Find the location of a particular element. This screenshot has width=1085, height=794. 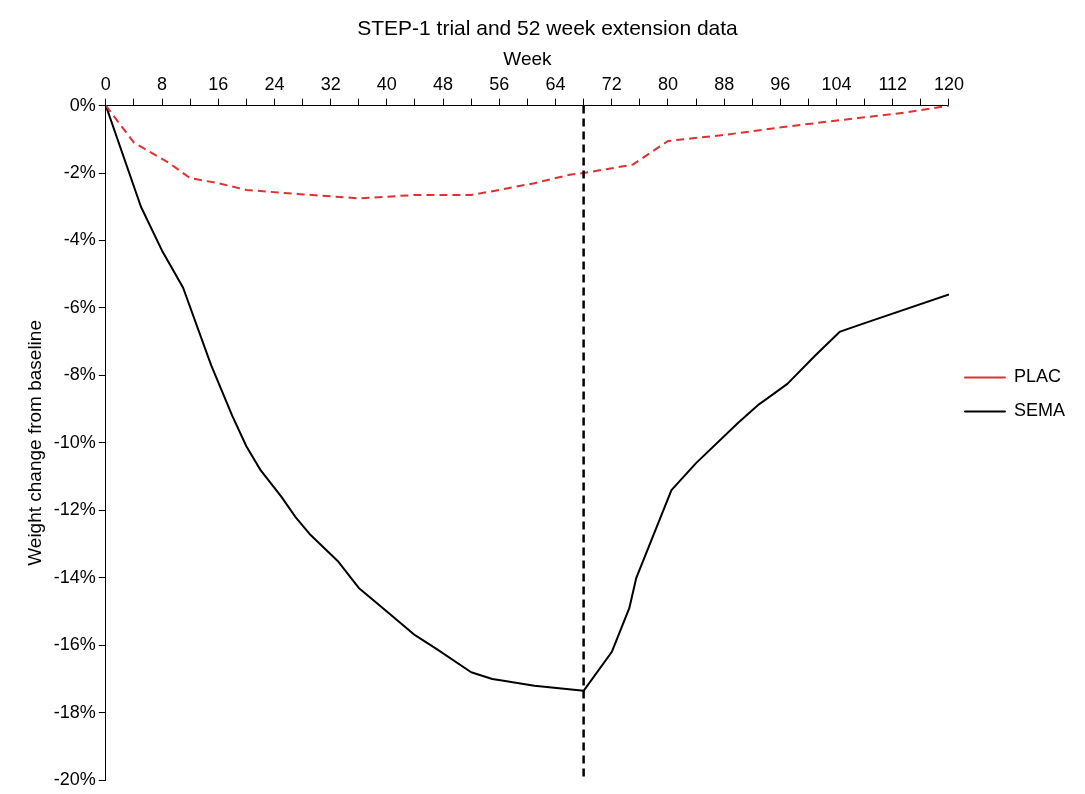

x-tick-label: 8 is located at coordinates (162, 83).